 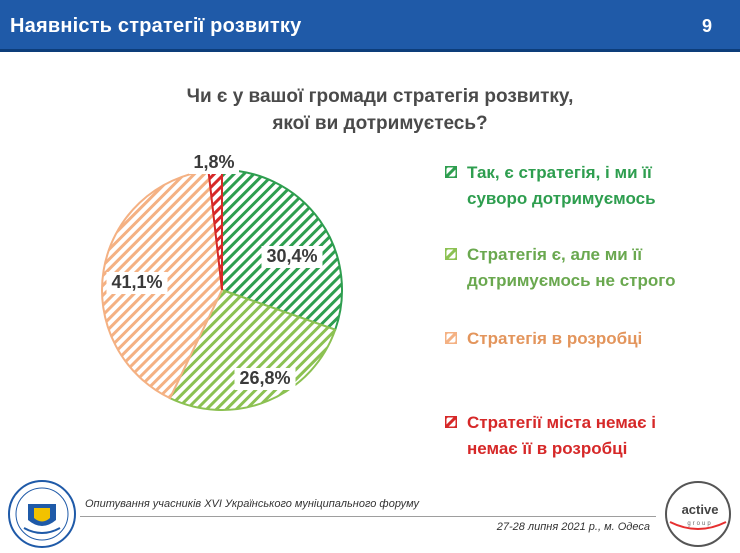 What do you see at coordinates (573, 527) in the screenshot?
I see `footer-date-text: 27-28 липня 2021 р., м. Одеса` at bounding box center [573, 527].